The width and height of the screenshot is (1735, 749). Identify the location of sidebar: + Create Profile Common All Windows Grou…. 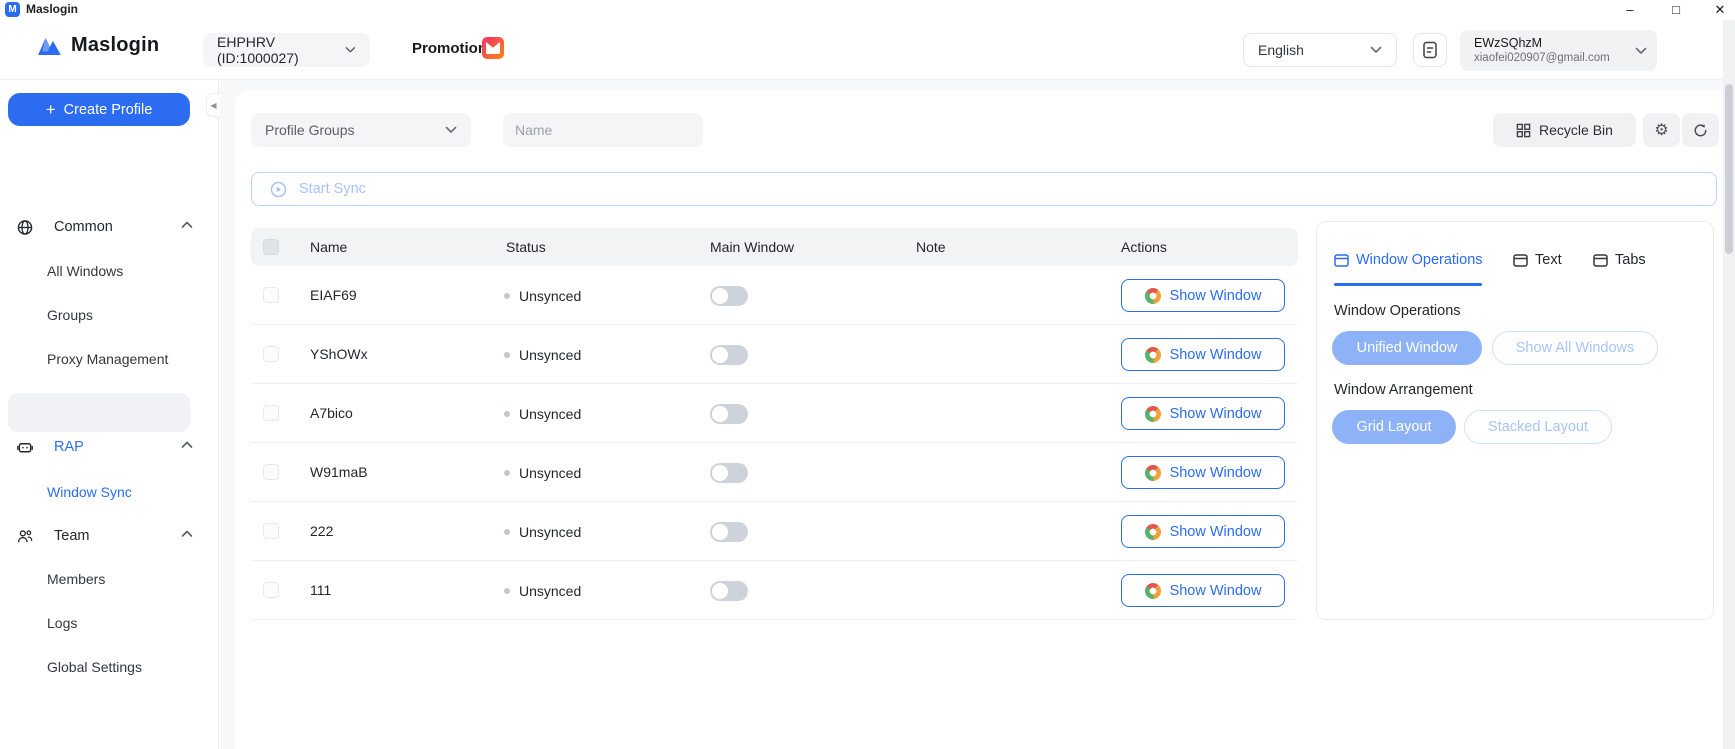
(109, 414).